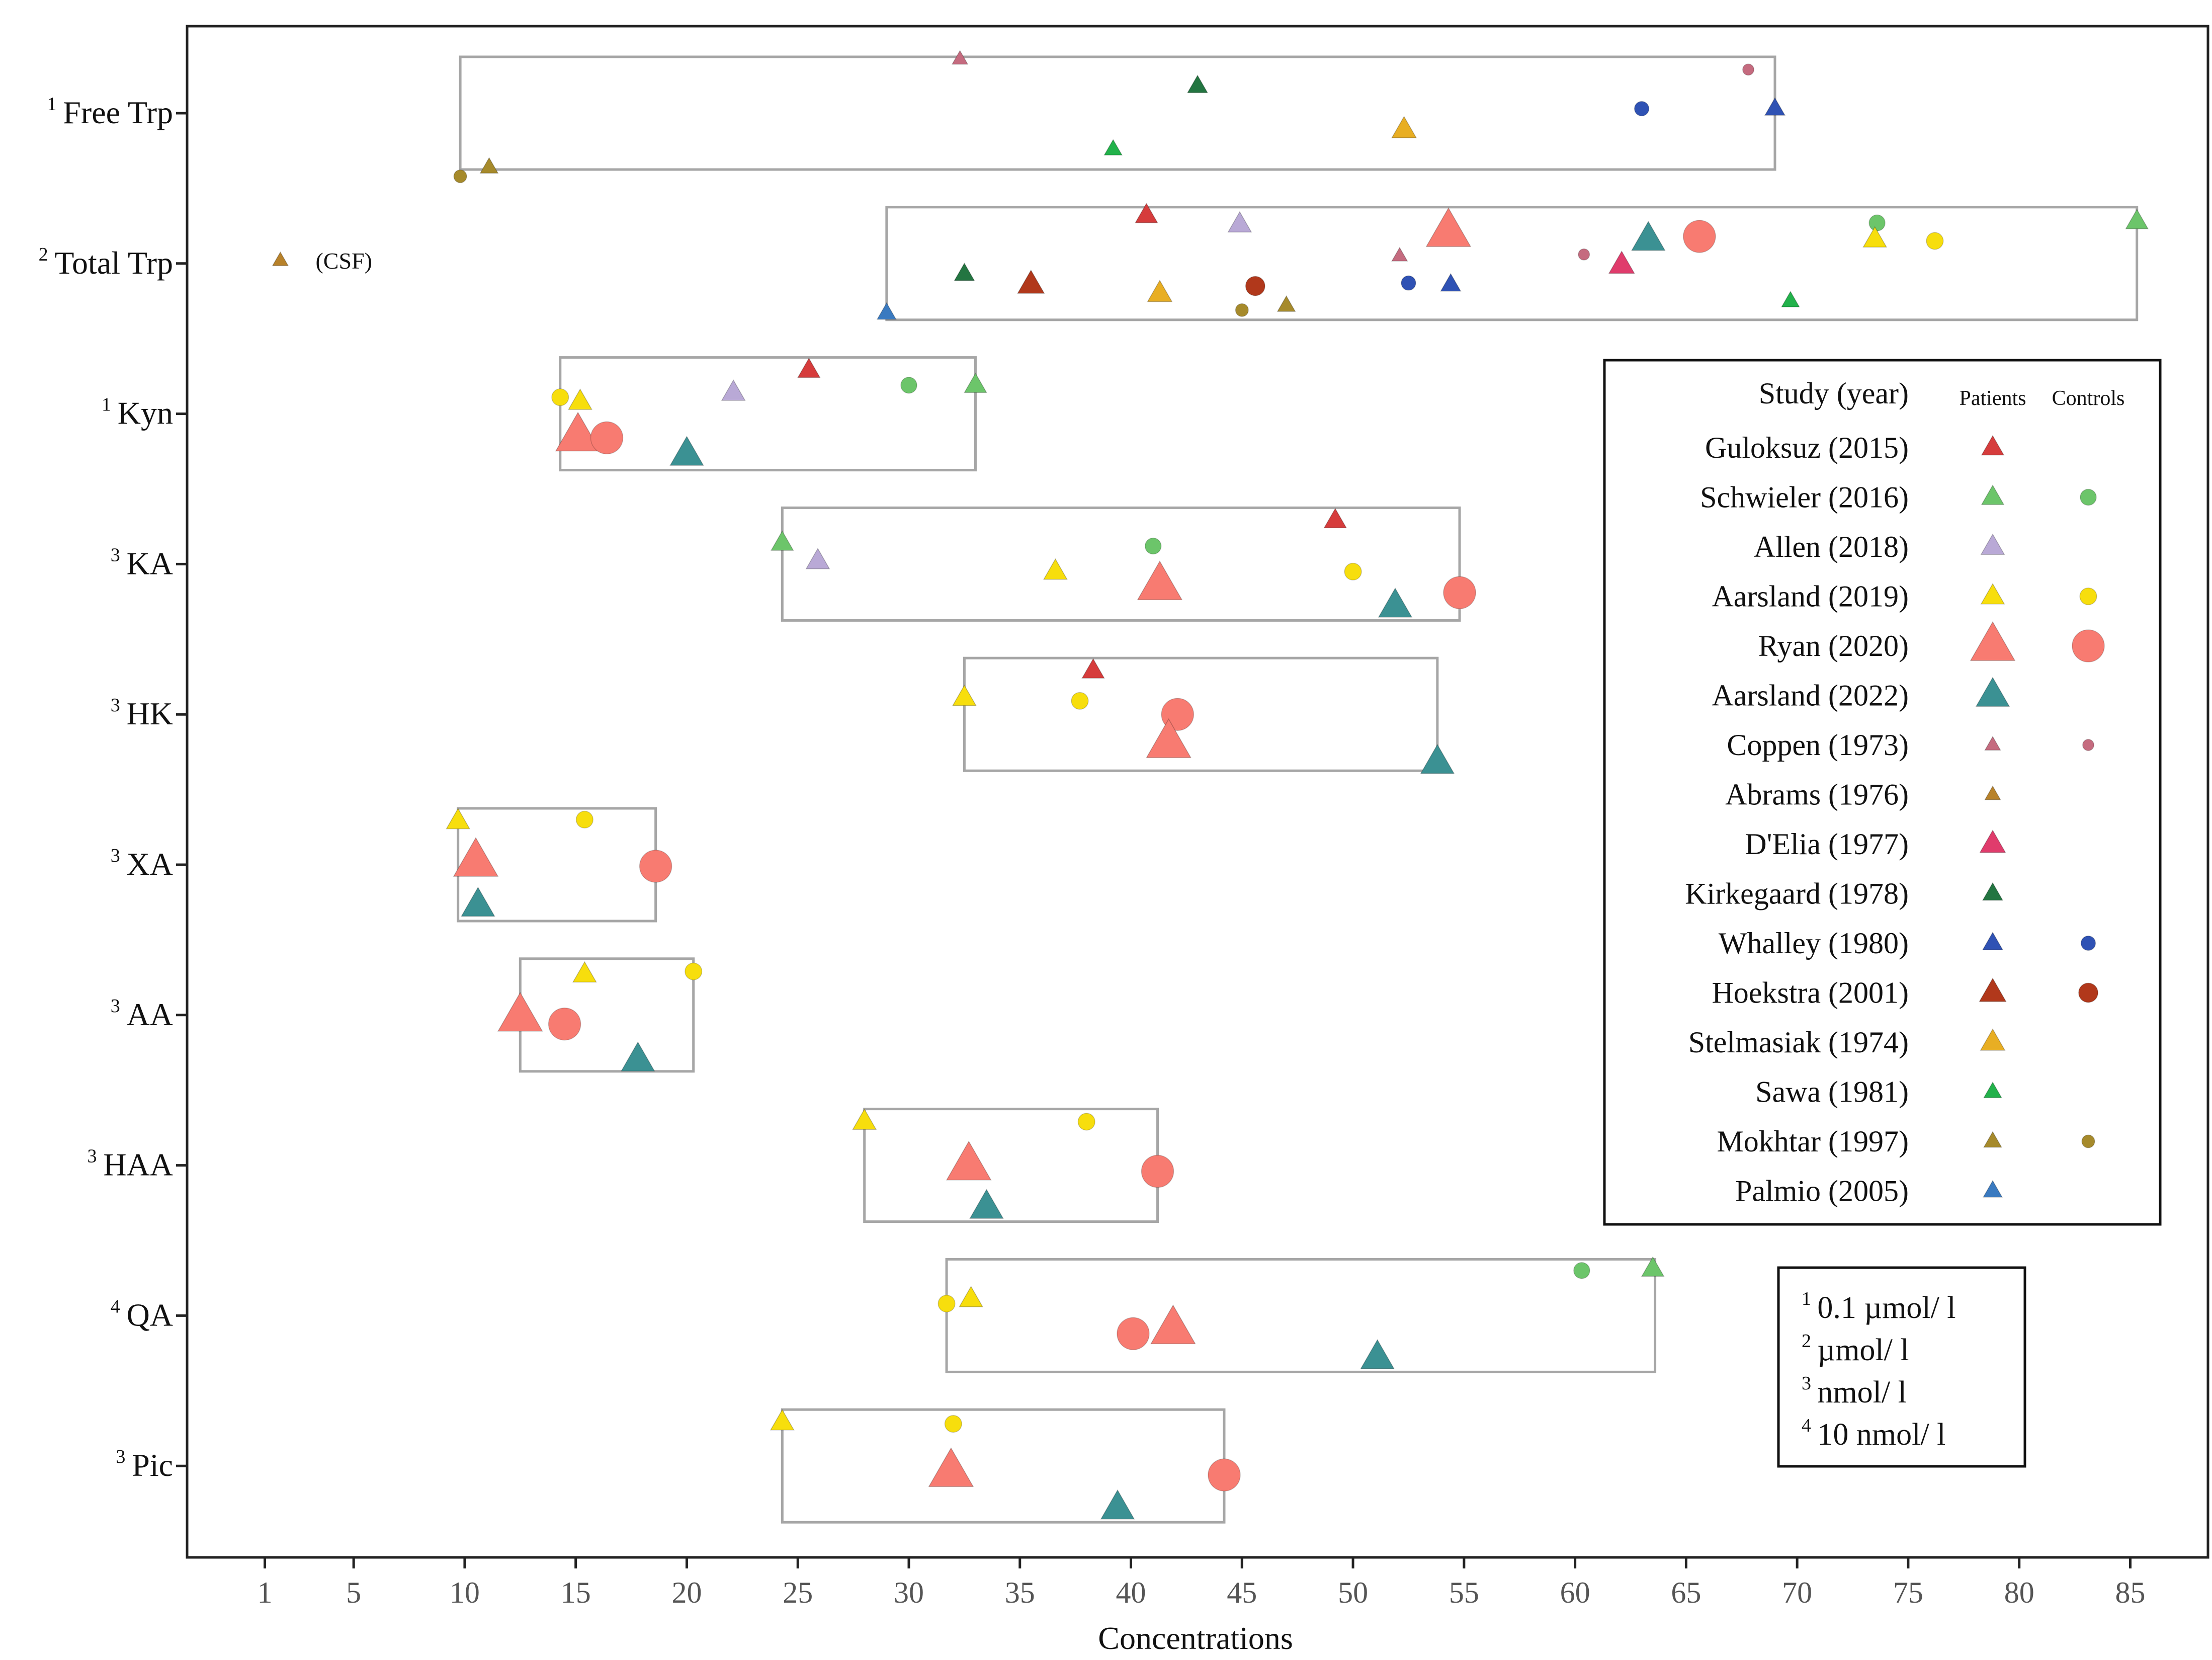 This screenshot has height=1660, width=2212. I want to click on legend-patients-marker-palmio-2005, so click(1993, 1189).